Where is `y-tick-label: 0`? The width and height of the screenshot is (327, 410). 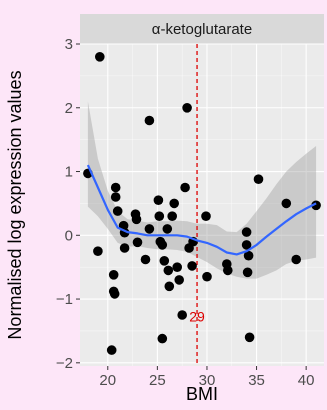
y-tick-label: 0 is located at coordinates (69, 235).